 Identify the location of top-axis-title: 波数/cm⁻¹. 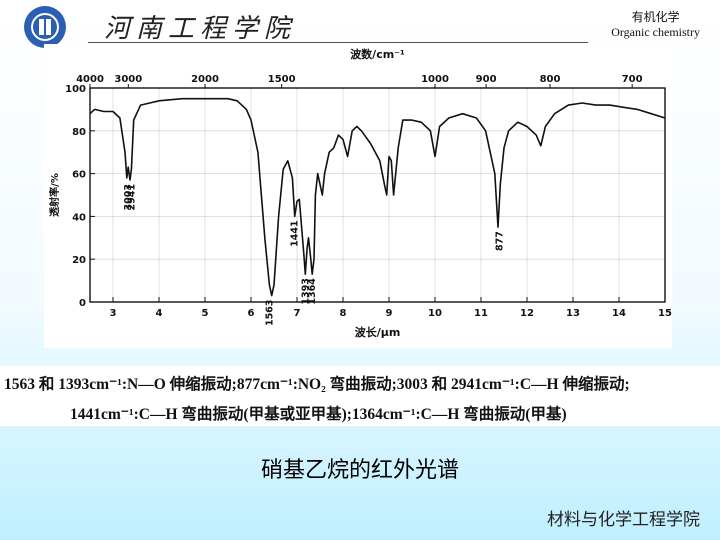
(377, 54).